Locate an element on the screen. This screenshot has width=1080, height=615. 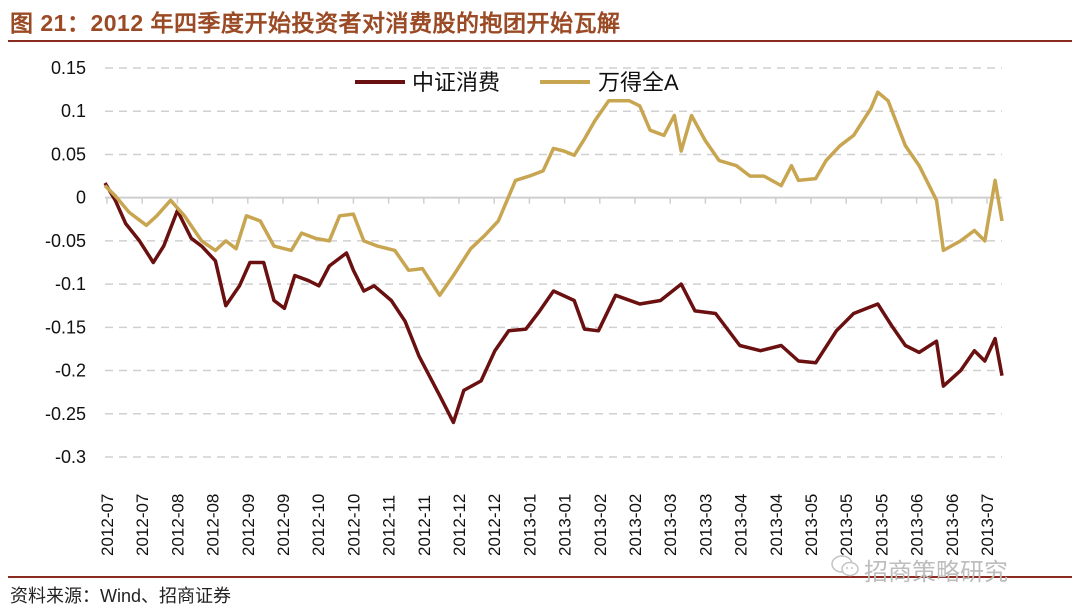
x-tick-label: 2013-07 is located at coordinates (987, 525).